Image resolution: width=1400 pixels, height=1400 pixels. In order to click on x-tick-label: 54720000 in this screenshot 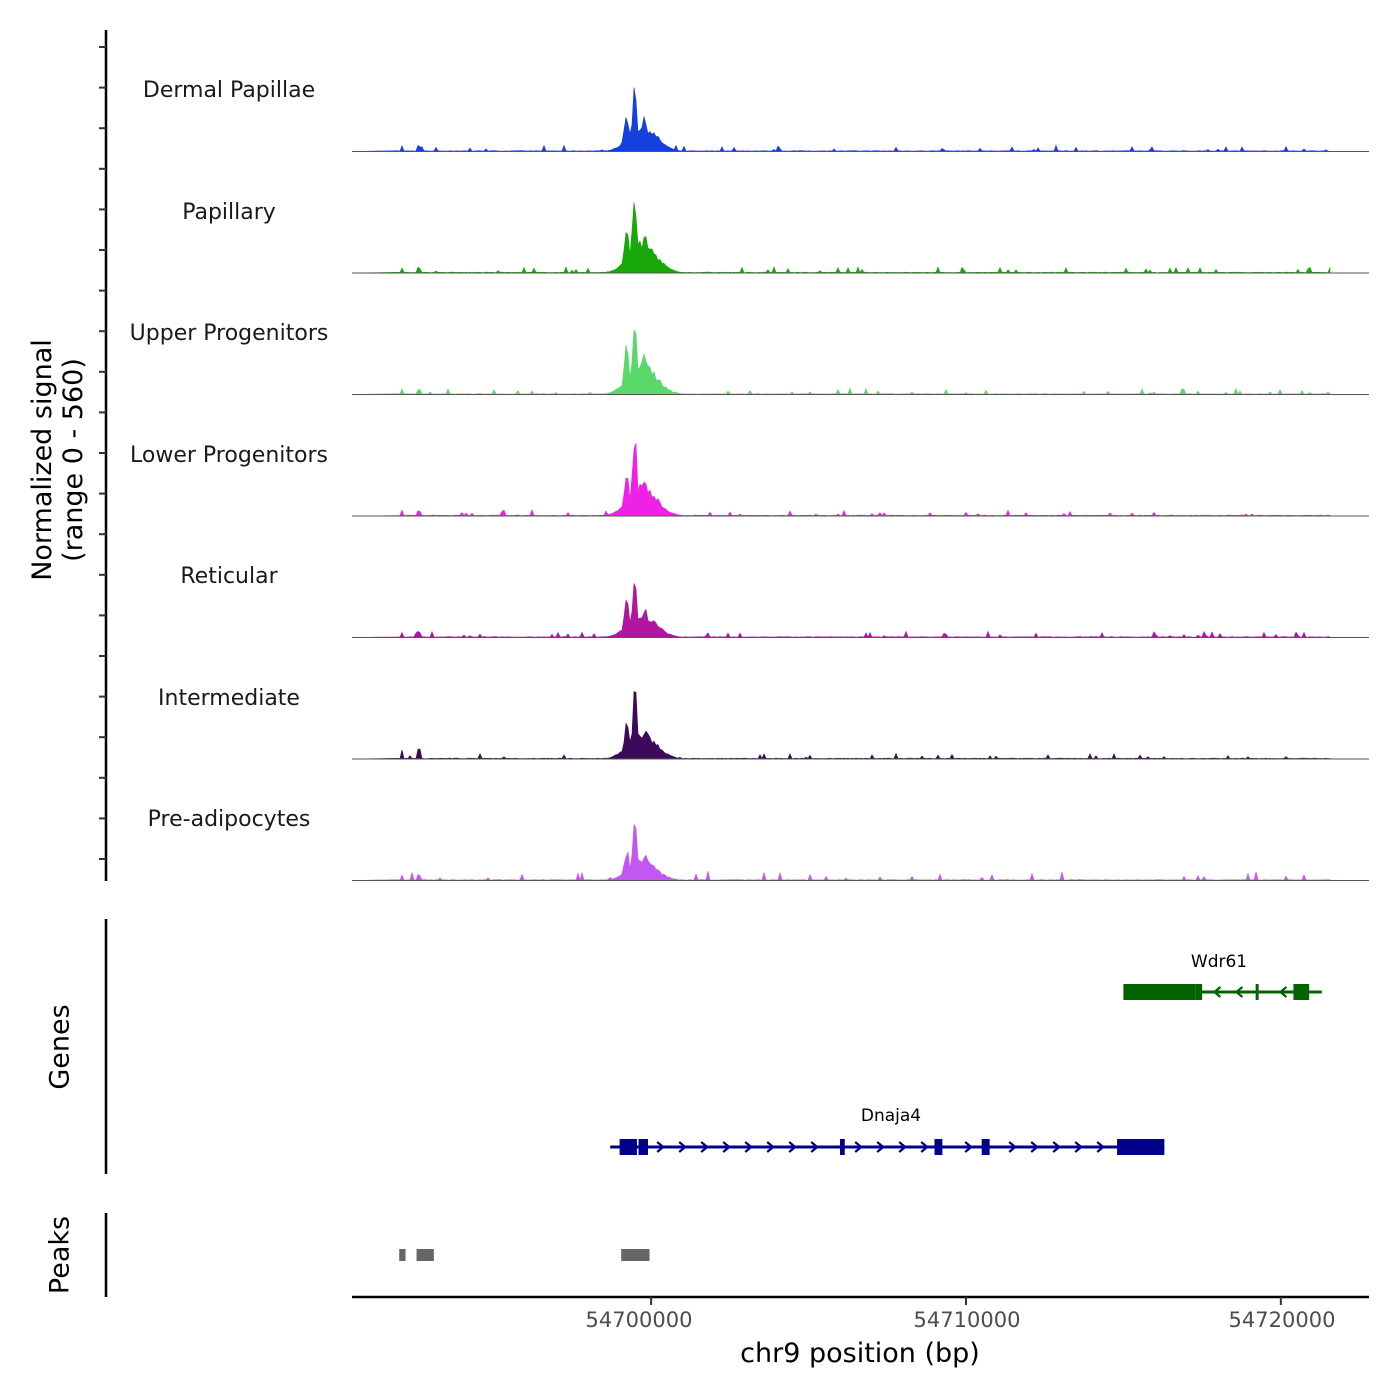, I will do `click(1282, 1320)`.